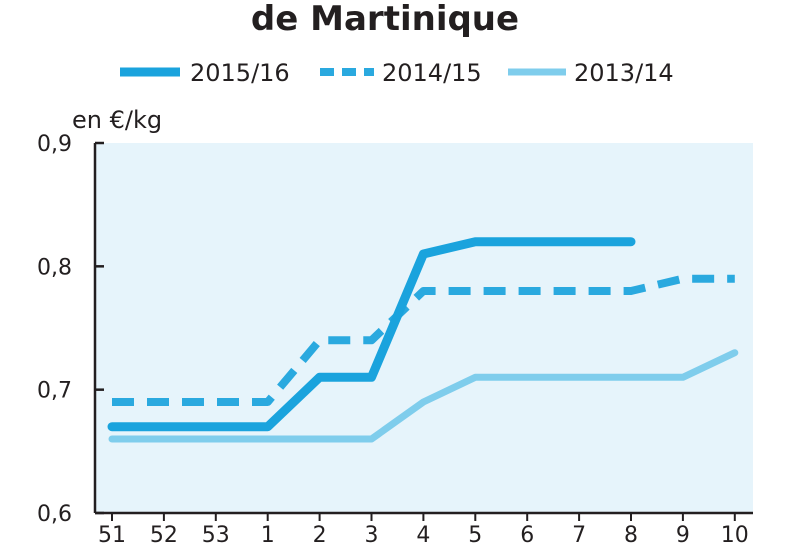 The height and width of the screenshot is (550, 800). What do you see at coordinates (320, 535) in the screenshot?
I see `x-tick-label: 2` at bounding box center [320, 535].